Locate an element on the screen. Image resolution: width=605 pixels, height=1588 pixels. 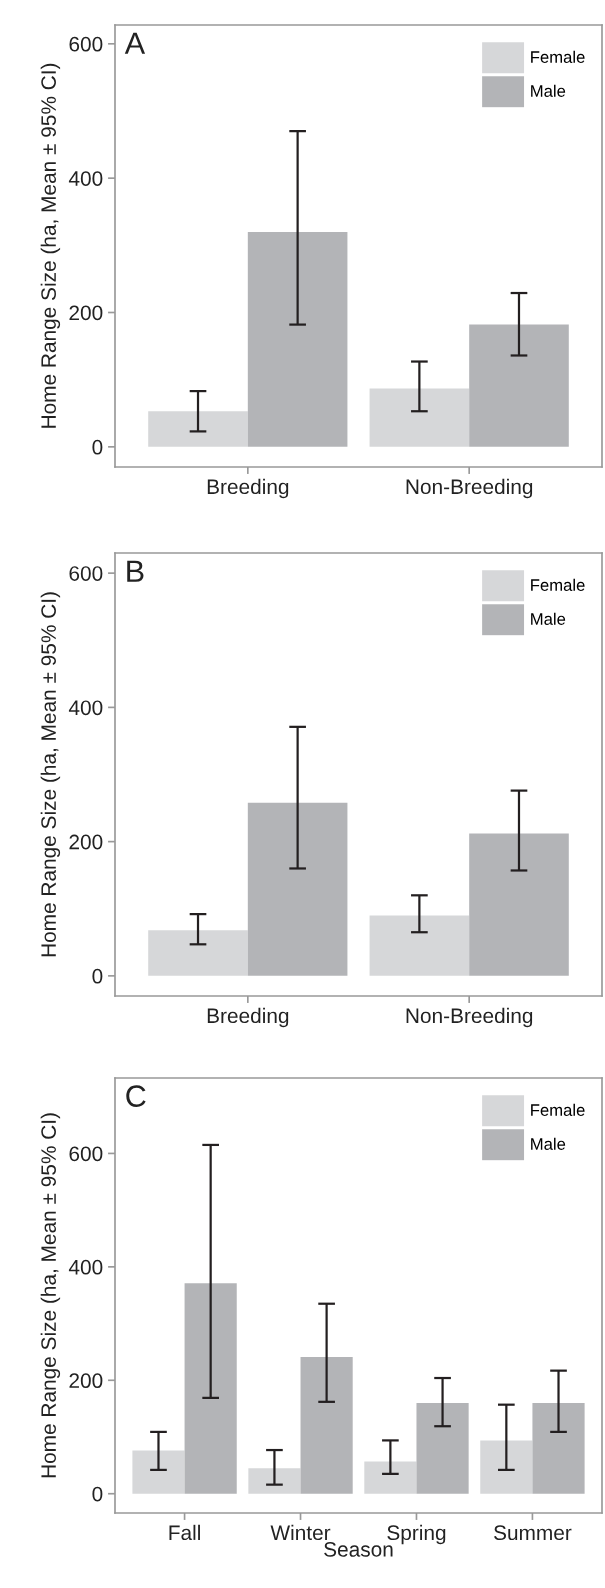
x-tick-label: Fall is located at coordinates (184, 1532).